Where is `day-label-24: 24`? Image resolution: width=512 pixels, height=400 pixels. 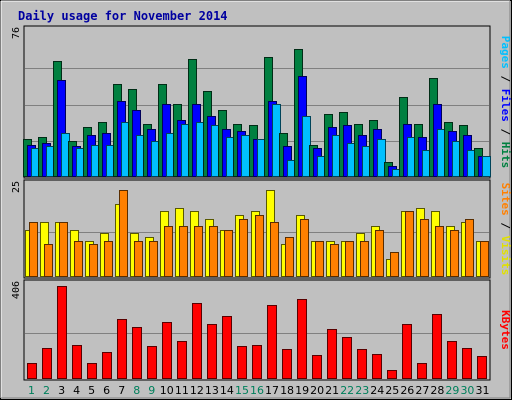
day-label-24: 24 is located at coordinates (377, 390).